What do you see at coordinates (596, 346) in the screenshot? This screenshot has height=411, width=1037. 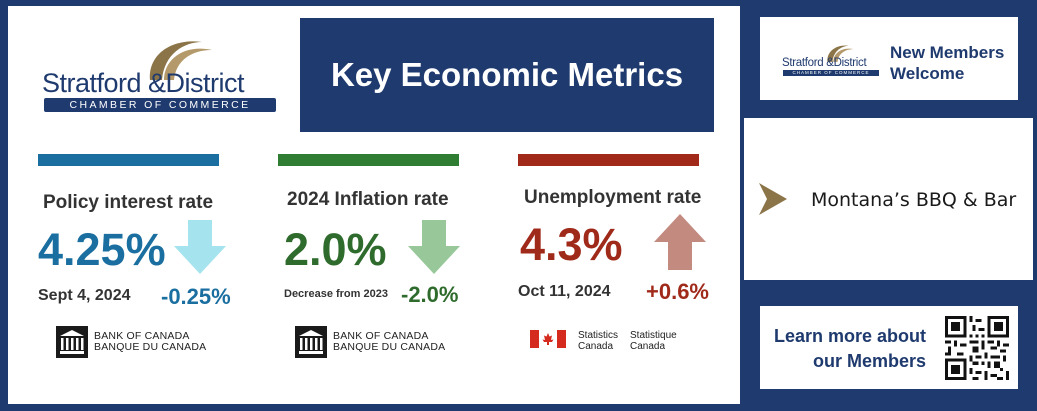 I see `source-en-line2: Canada` at bounding box center [596, 346].